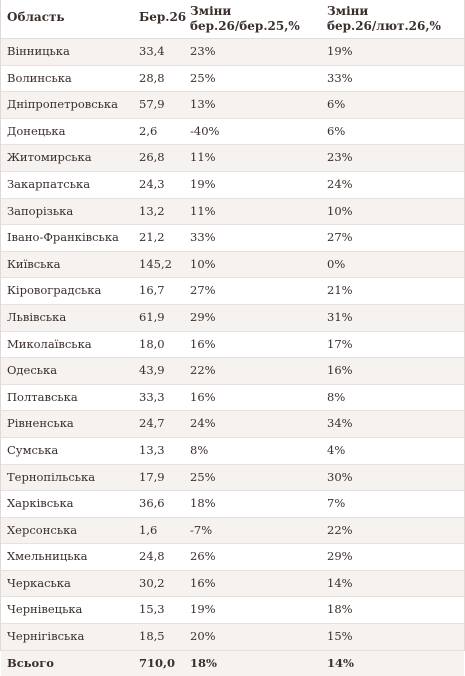  Describe the element at coordinates (336, 104) in the screenshot. I see `mom-change-cell: 6%` at that location.